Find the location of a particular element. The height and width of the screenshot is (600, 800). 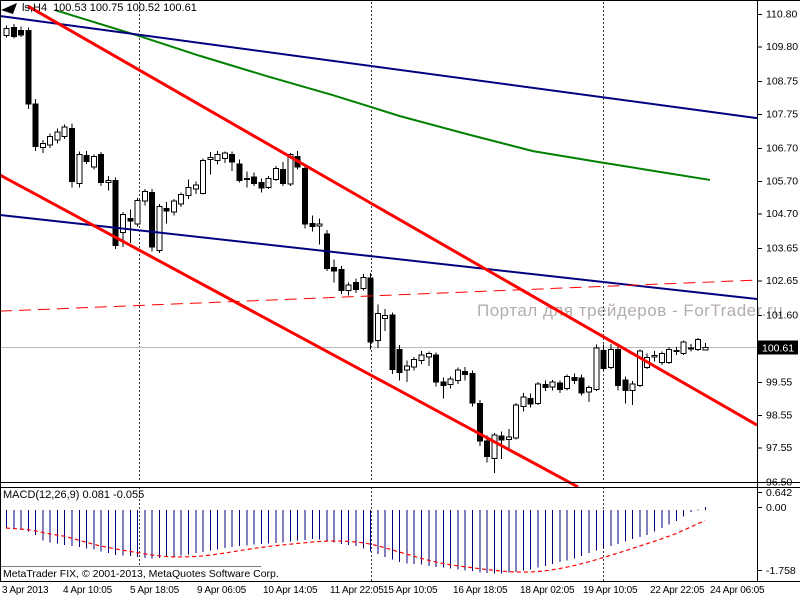

price-axis-label: 106.70 is located at coordinates (782, 149).